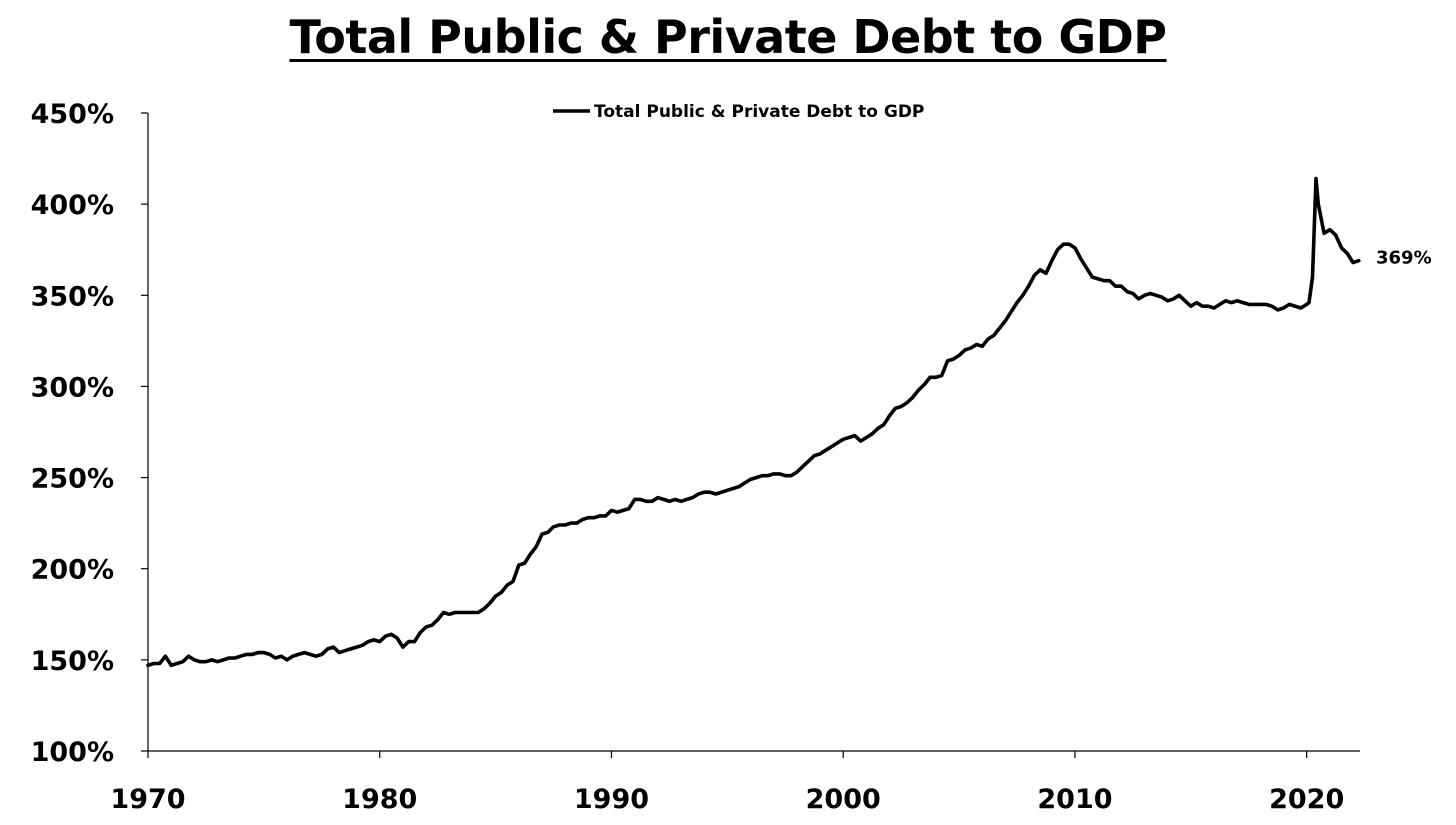 The width and height of the screenshot is (1456, 825). Describe the element at coordinates (72, 661) in the screenshot. I see `y-tick-label: 150%` at that location.